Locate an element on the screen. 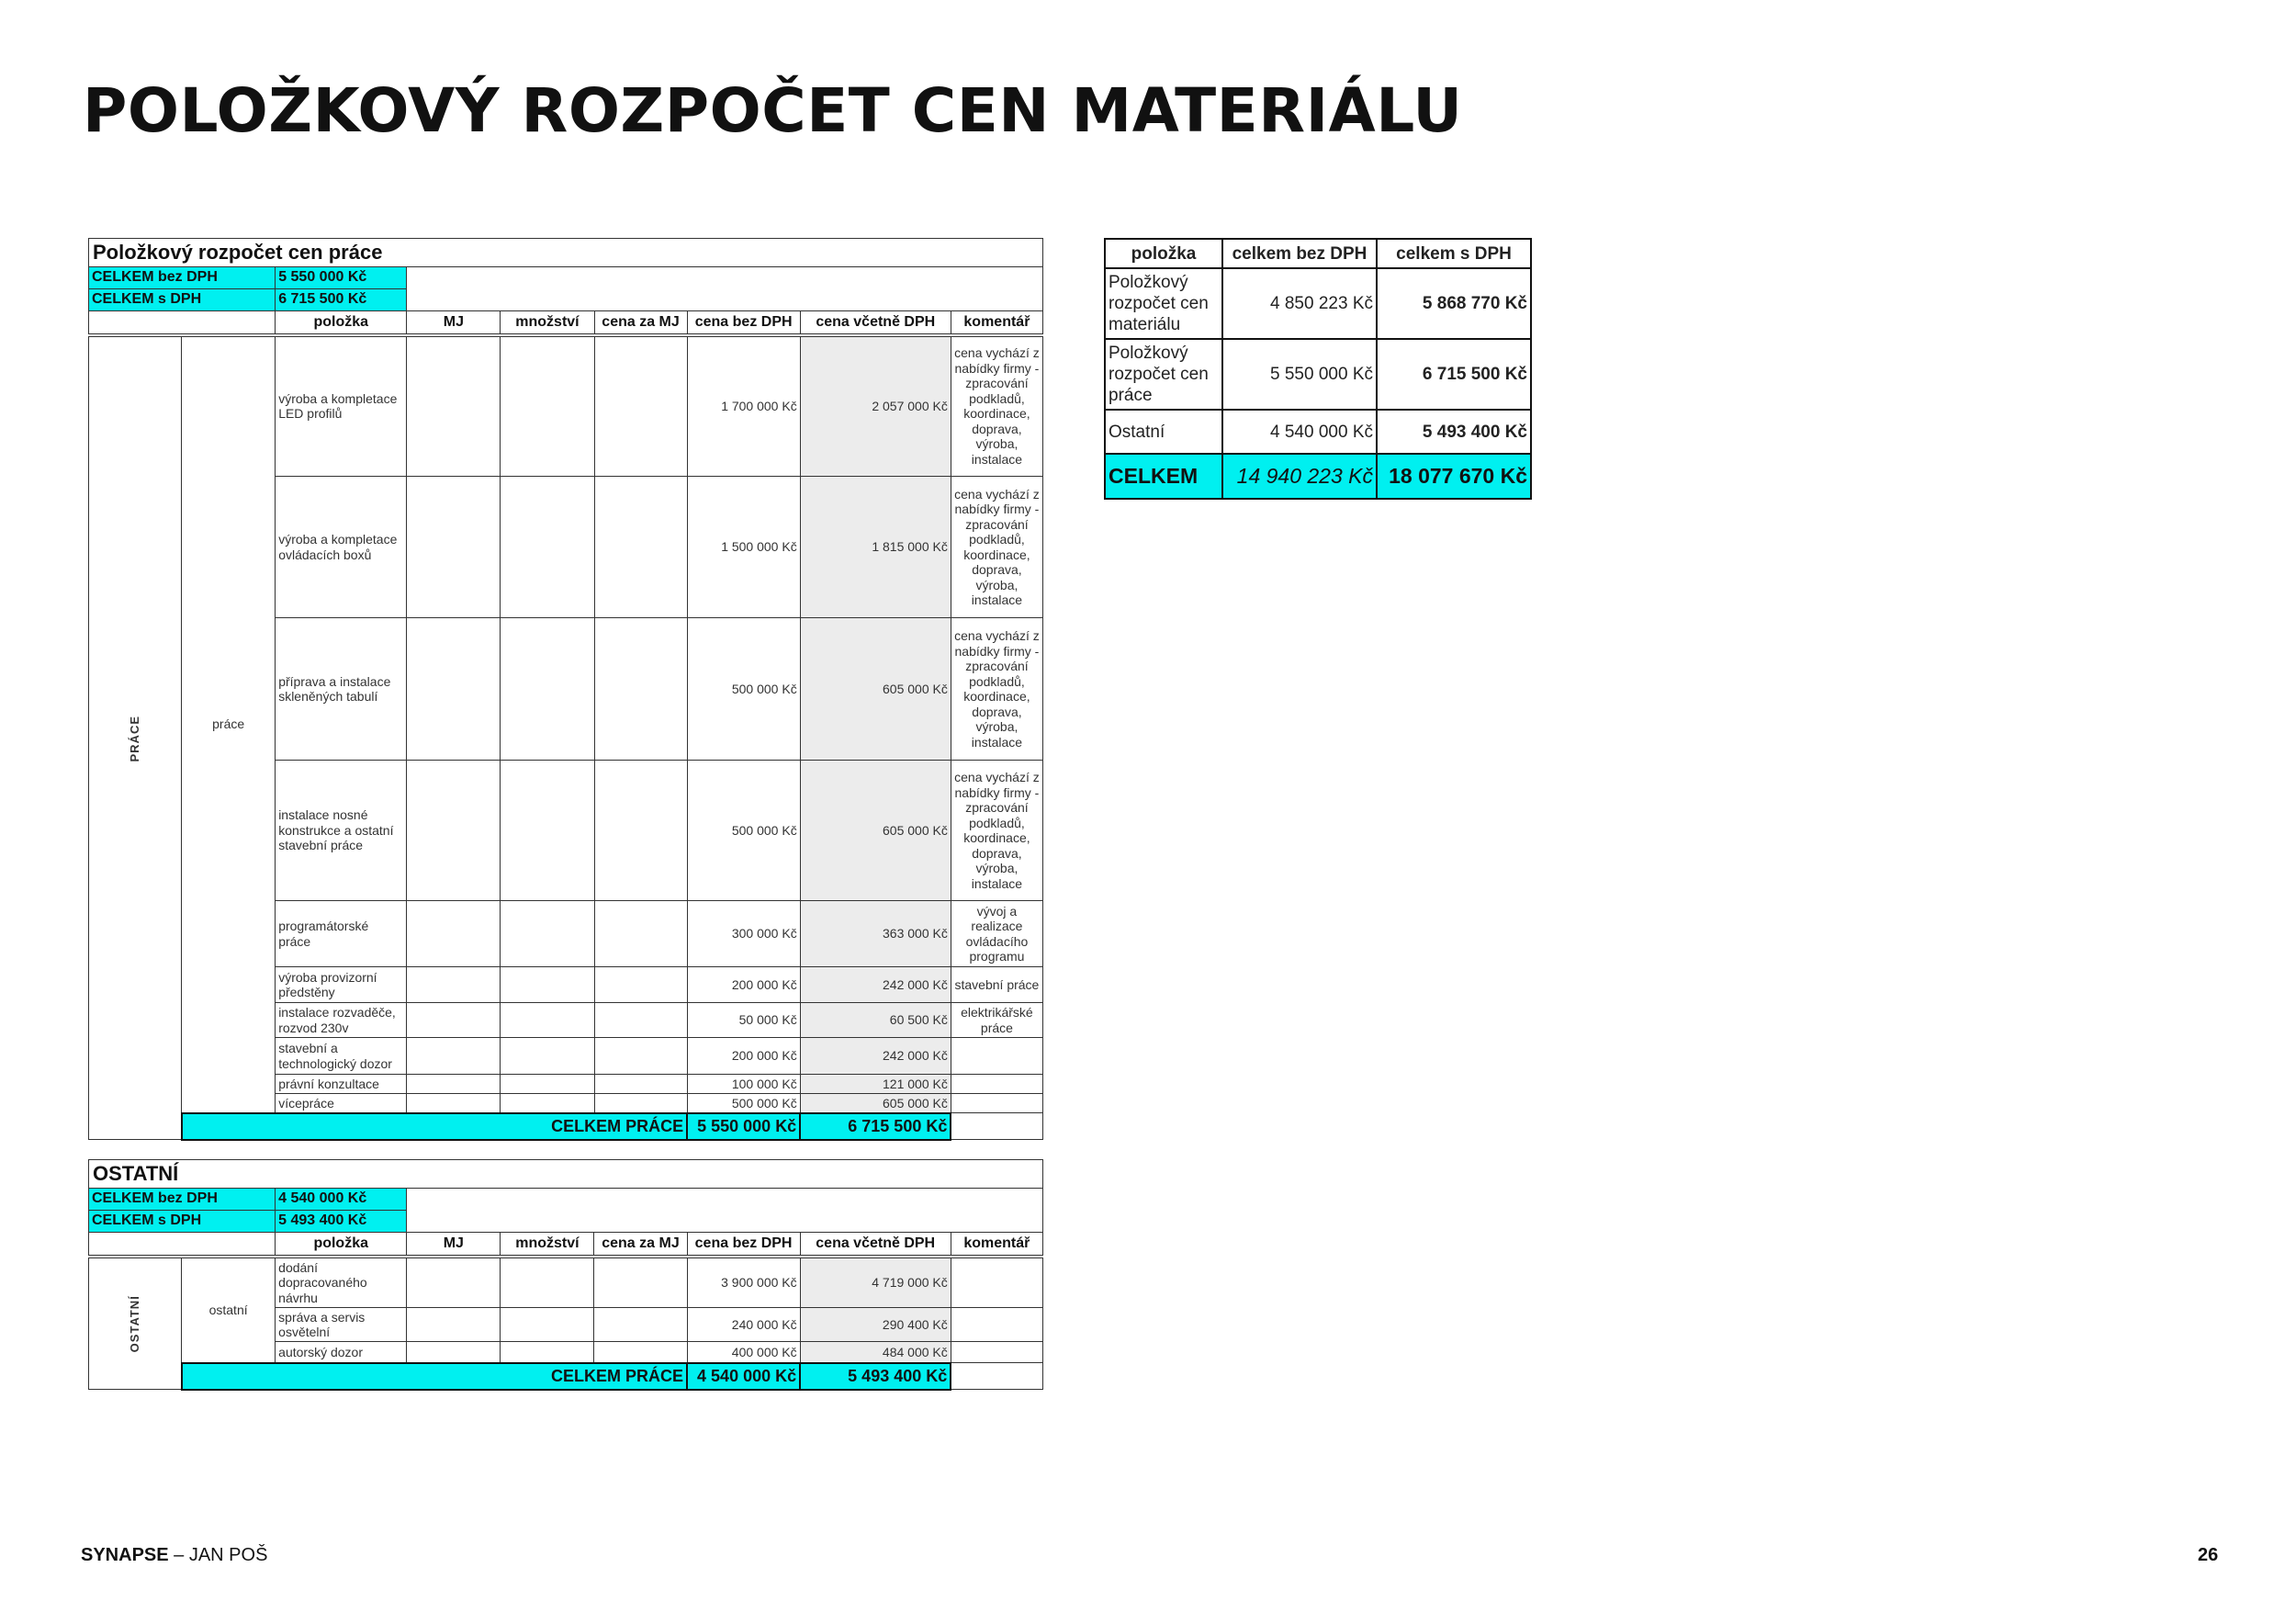 Image resolution: width=2296 pixels, height=1624 pixels. price-excl: 1 500 000 Kč is located at coordinates (743, 547).